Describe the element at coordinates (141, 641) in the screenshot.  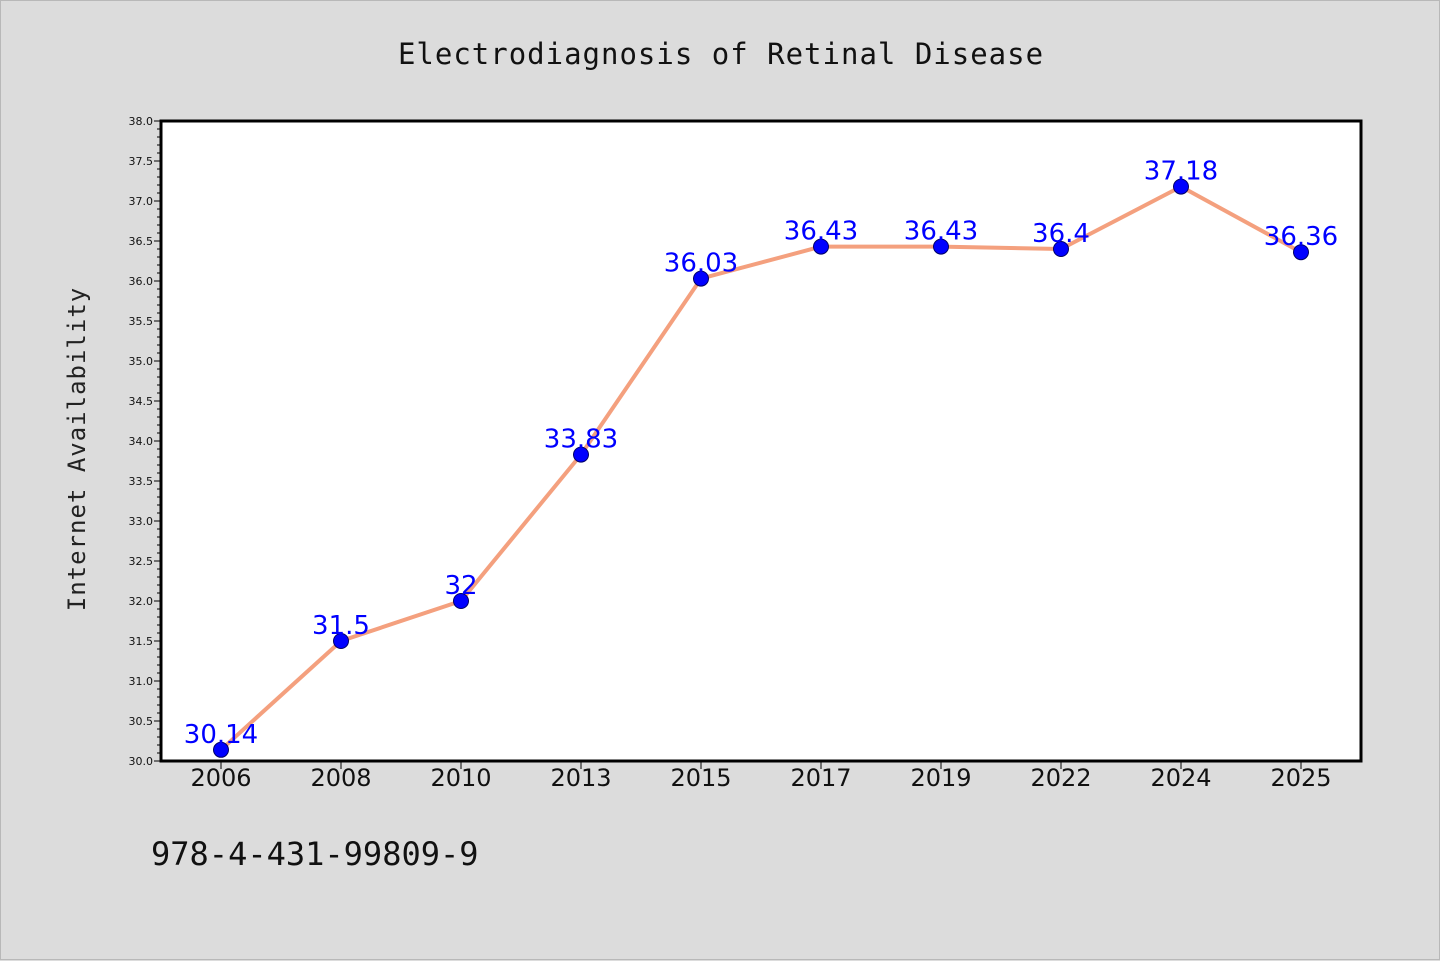
I see `y-tick-label: 31.5` at that location.